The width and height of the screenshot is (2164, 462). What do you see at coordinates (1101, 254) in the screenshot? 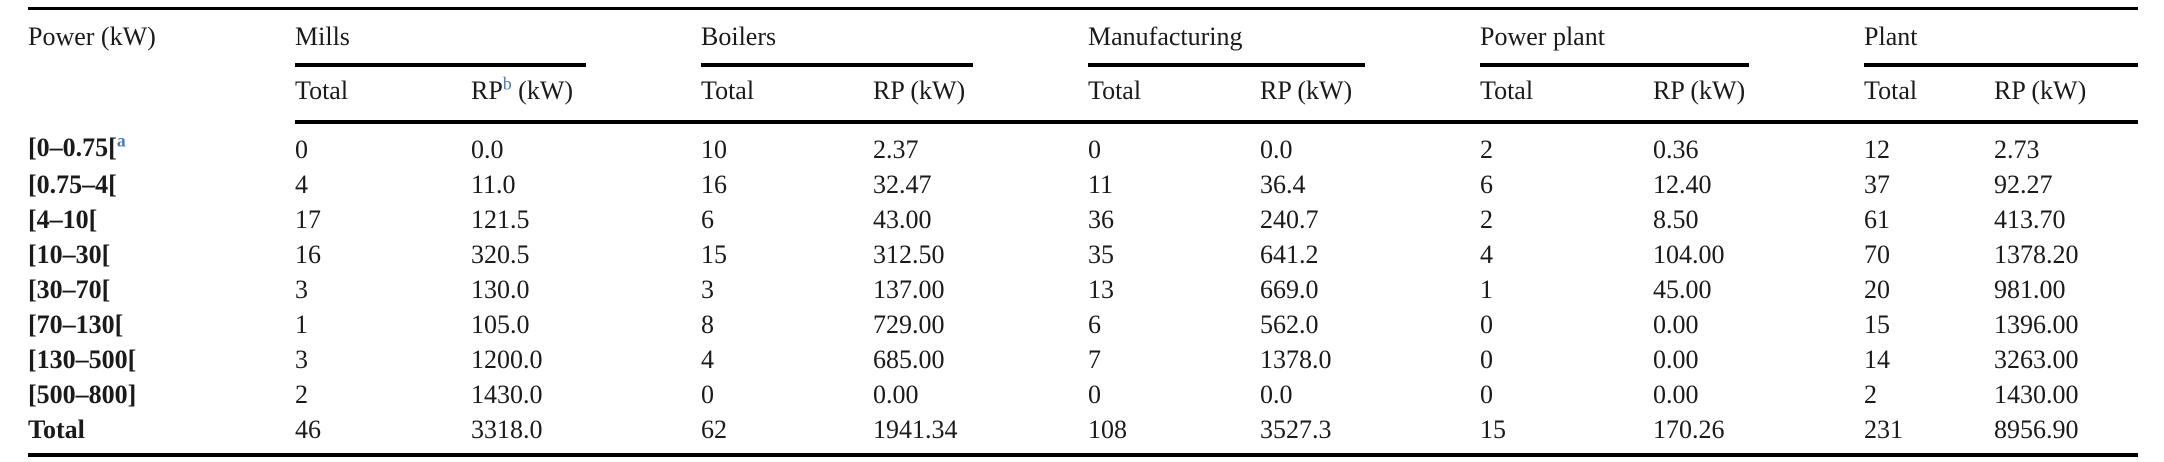
I see `value-cell: 35` at bounding box center [1101, 254].